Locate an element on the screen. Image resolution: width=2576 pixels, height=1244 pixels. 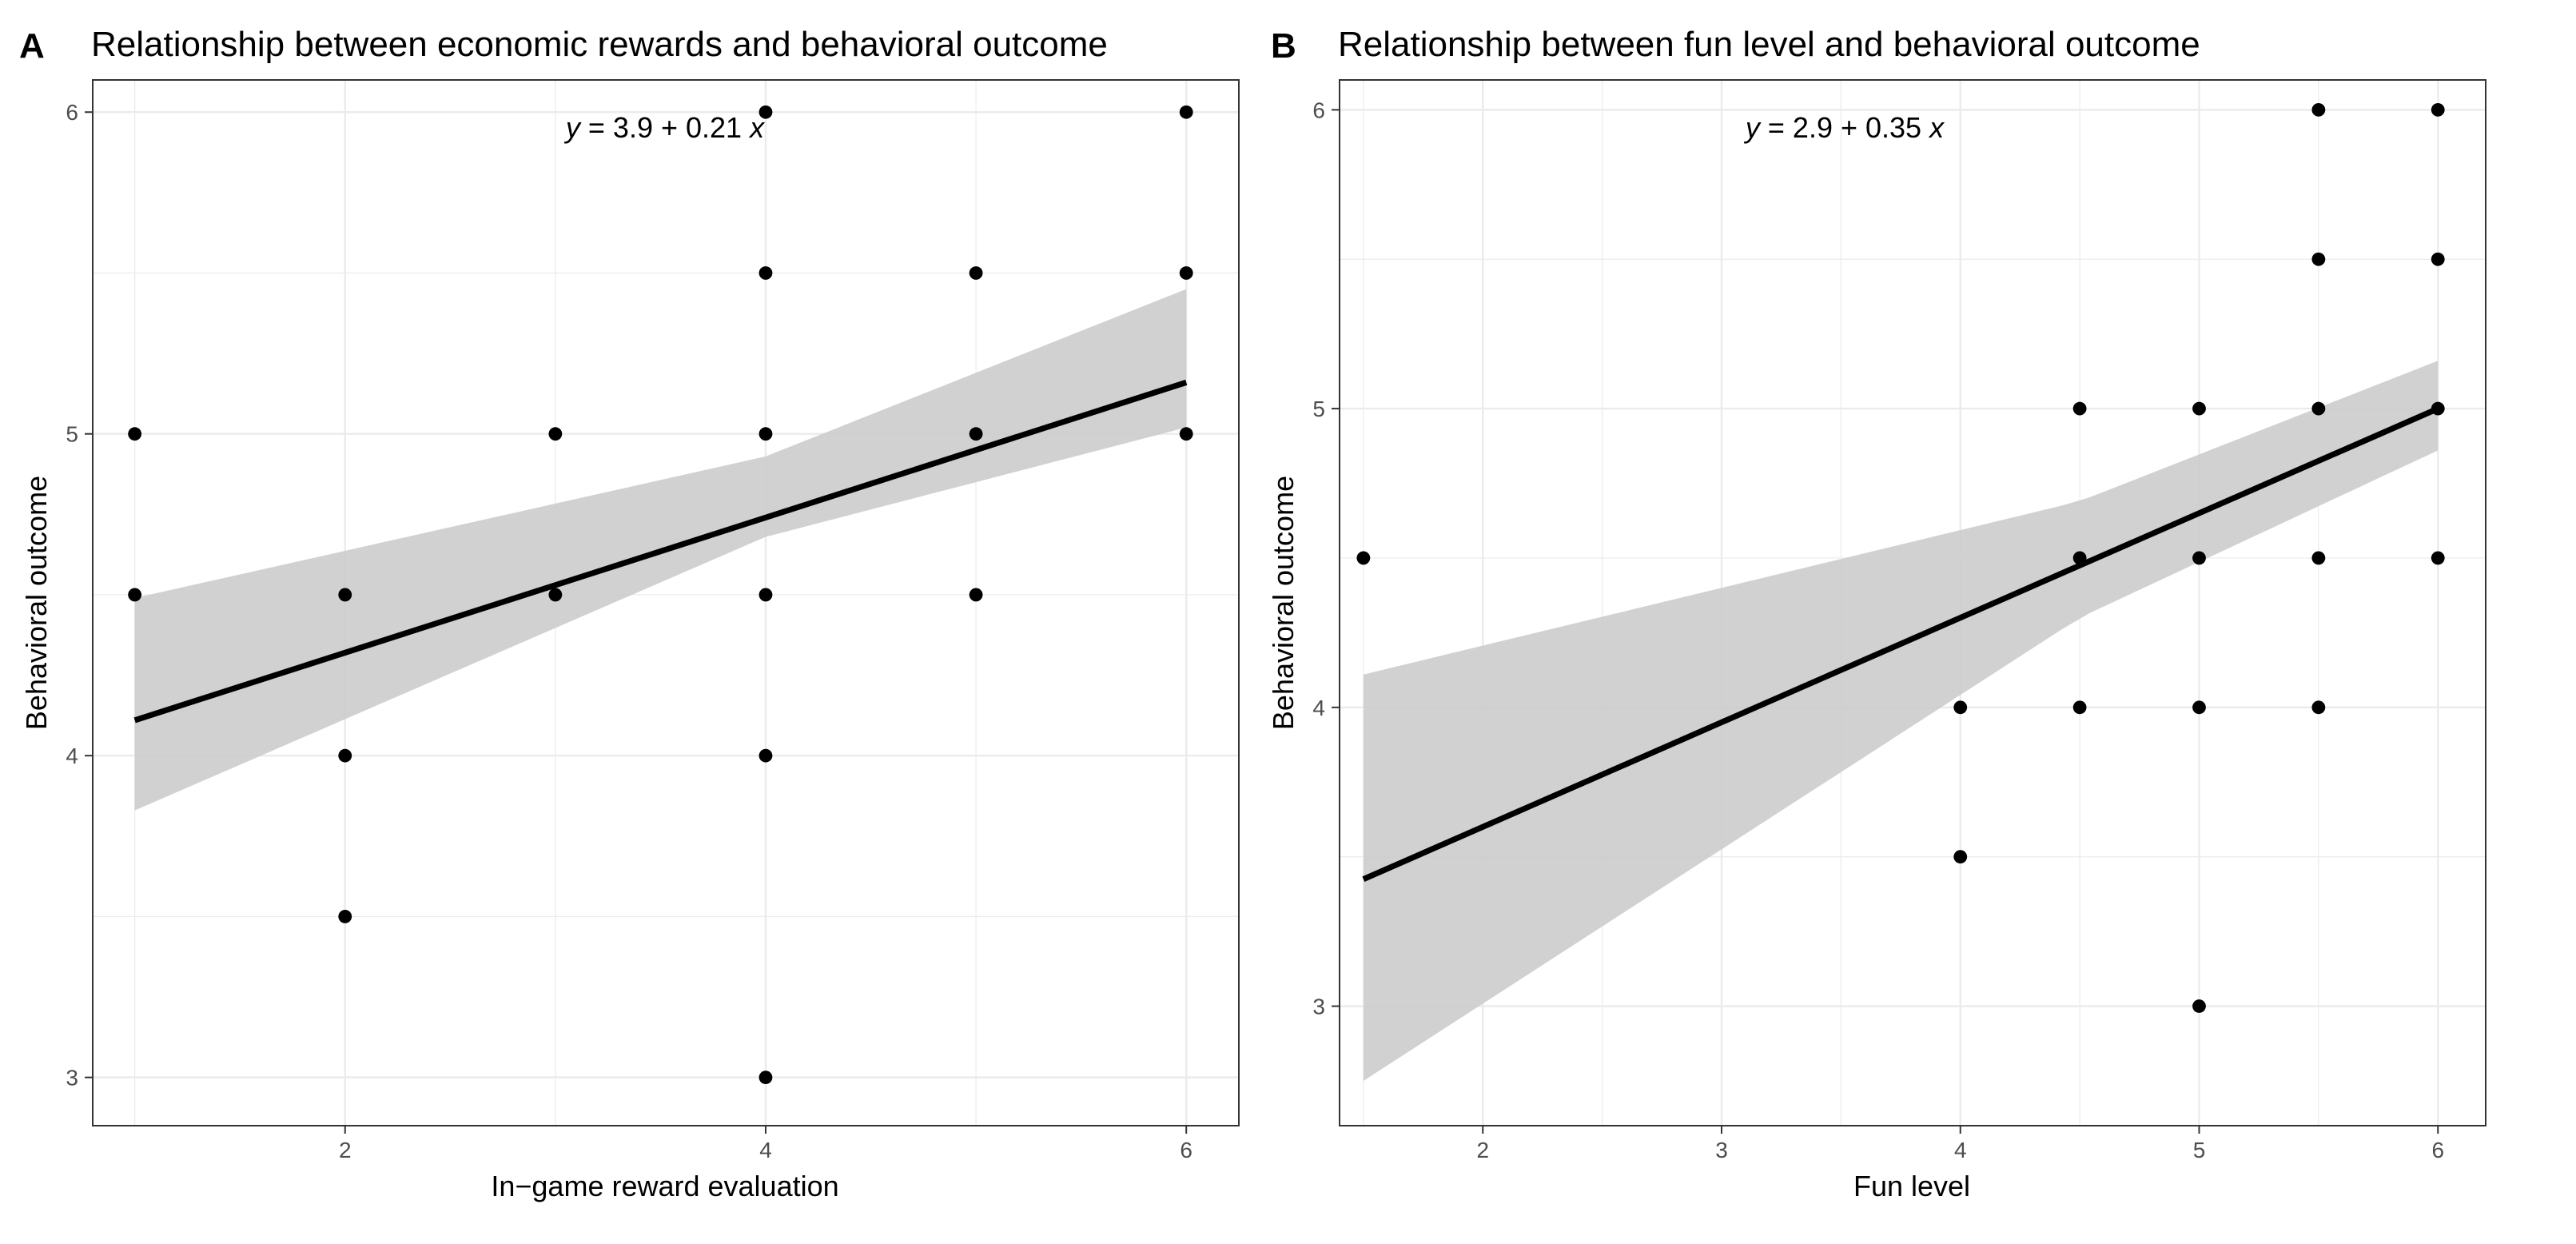
y-axis-b: 3 4 5 6 is located at coordinates (1326, 558).